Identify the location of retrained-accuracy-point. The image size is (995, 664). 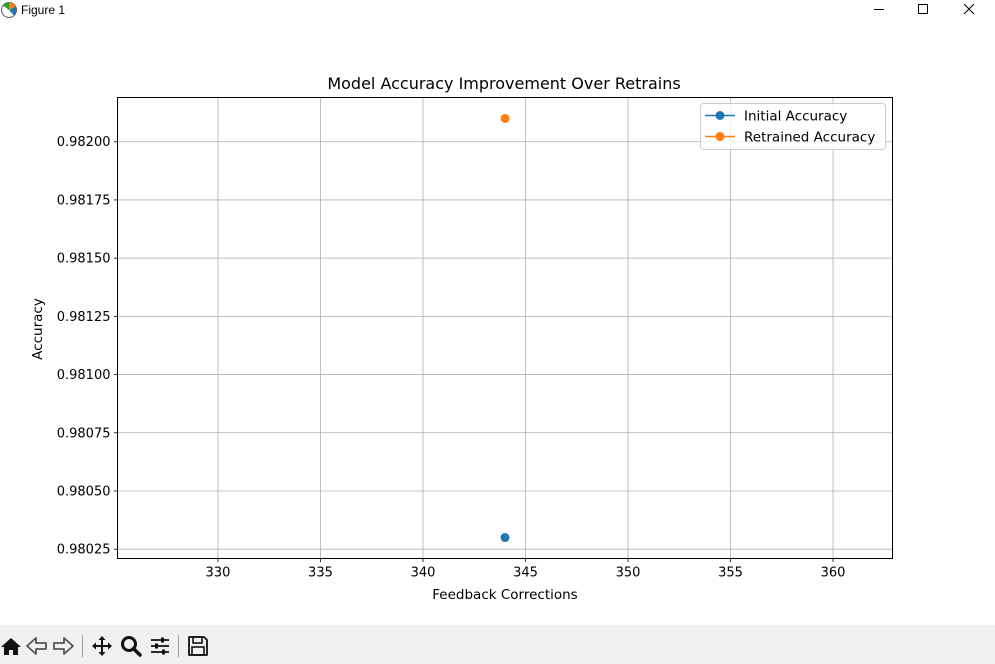
(505, 118).